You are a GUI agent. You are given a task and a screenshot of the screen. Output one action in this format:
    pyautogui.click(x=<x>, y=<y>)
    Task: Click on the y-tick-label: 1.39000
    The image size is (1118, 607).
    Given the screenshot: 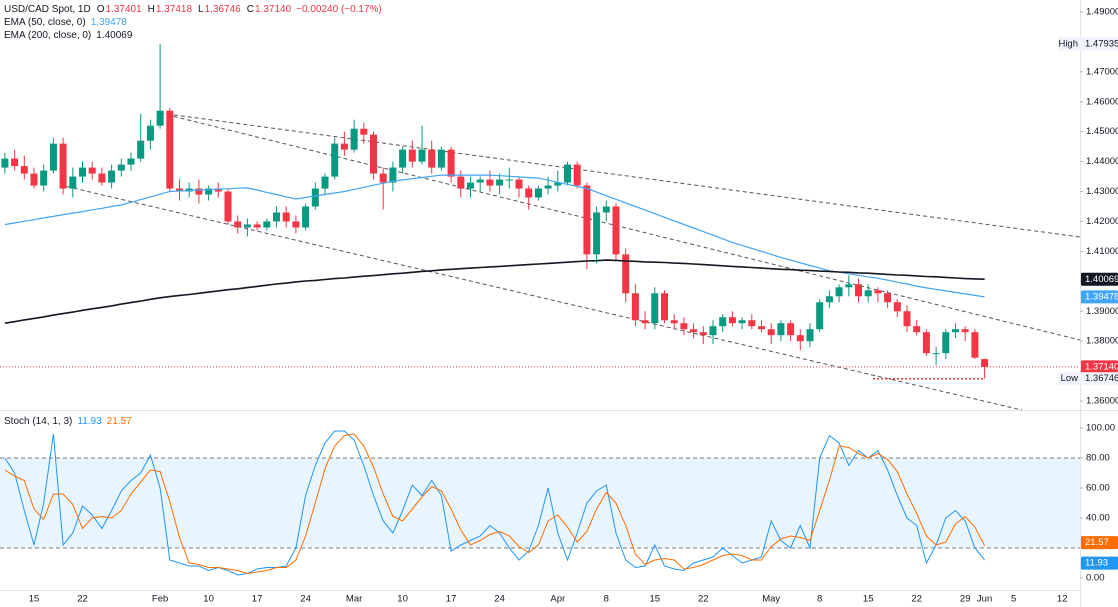 What is the action you would take?
    pyautogui.click(x=1102, y=311)
    